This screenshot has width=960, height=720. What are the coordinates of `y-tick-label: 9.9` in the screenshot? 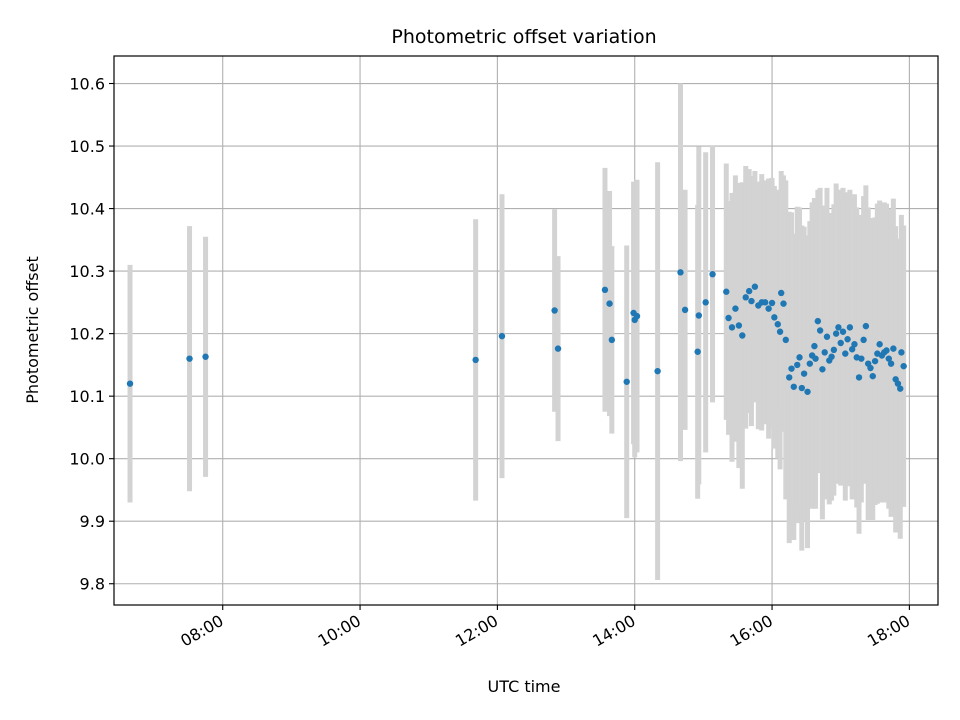 It's located at (92, 521).